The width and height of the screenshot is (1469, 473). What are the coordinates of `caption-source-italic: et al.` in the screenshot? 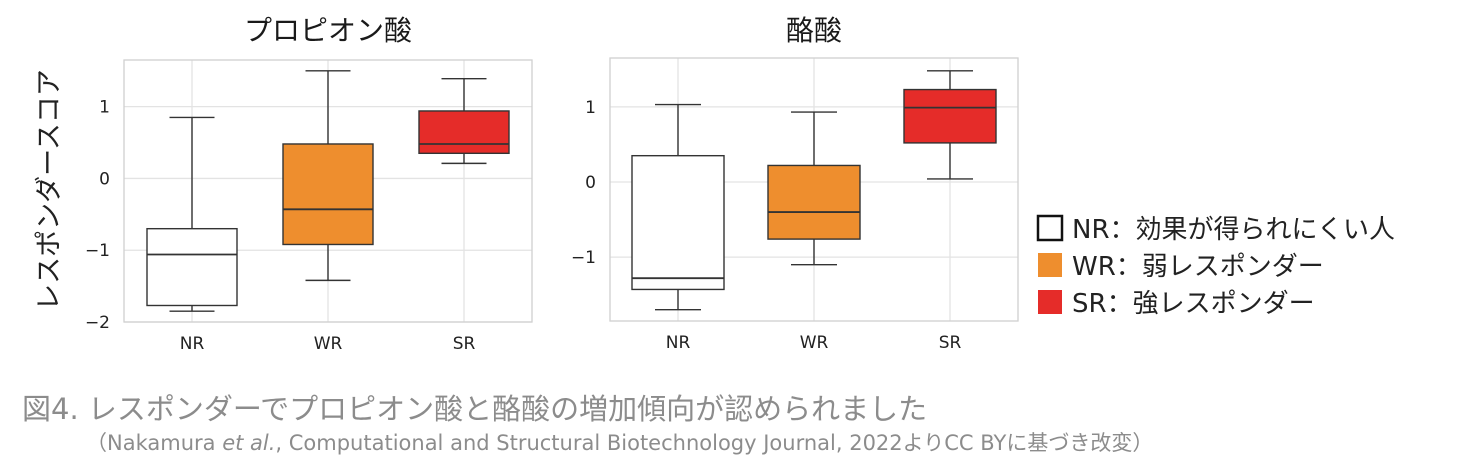 It's located at (249, 443).